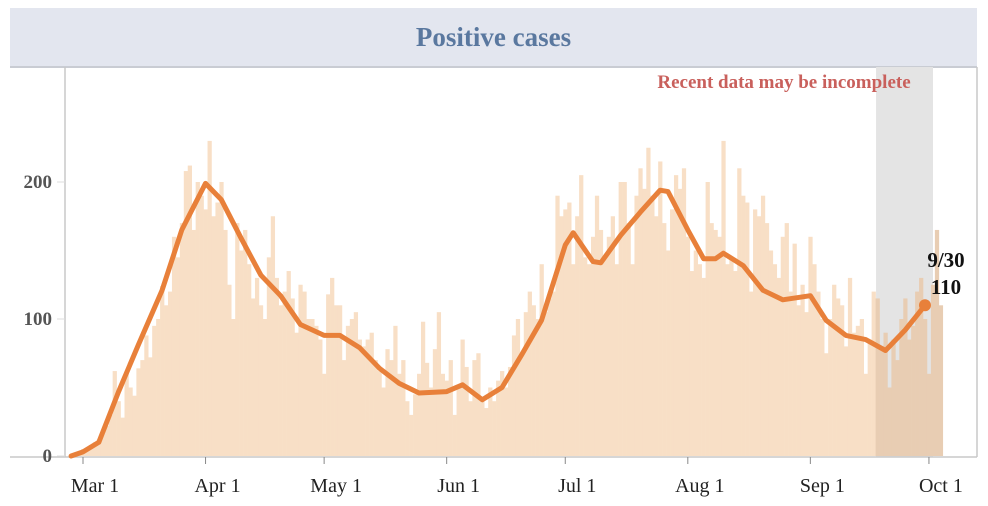  What do you see at coordinates (48, 456) in the screenshot?
I see `y-tick-label: 0` at bounding box center [48, 456].